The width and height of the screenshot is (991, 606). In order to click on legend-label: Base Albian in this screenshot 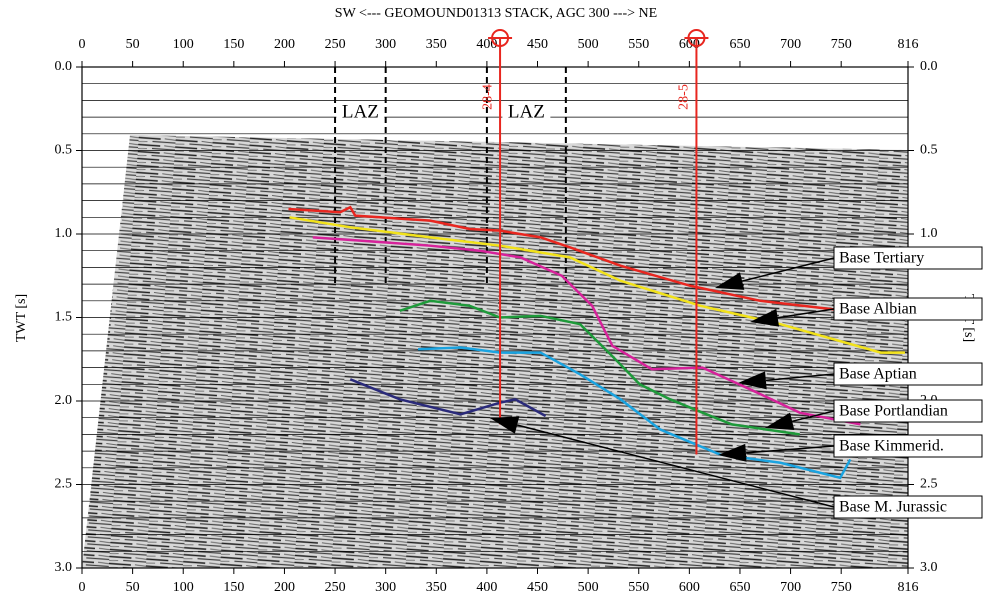, I will do `click(878, 309)`.